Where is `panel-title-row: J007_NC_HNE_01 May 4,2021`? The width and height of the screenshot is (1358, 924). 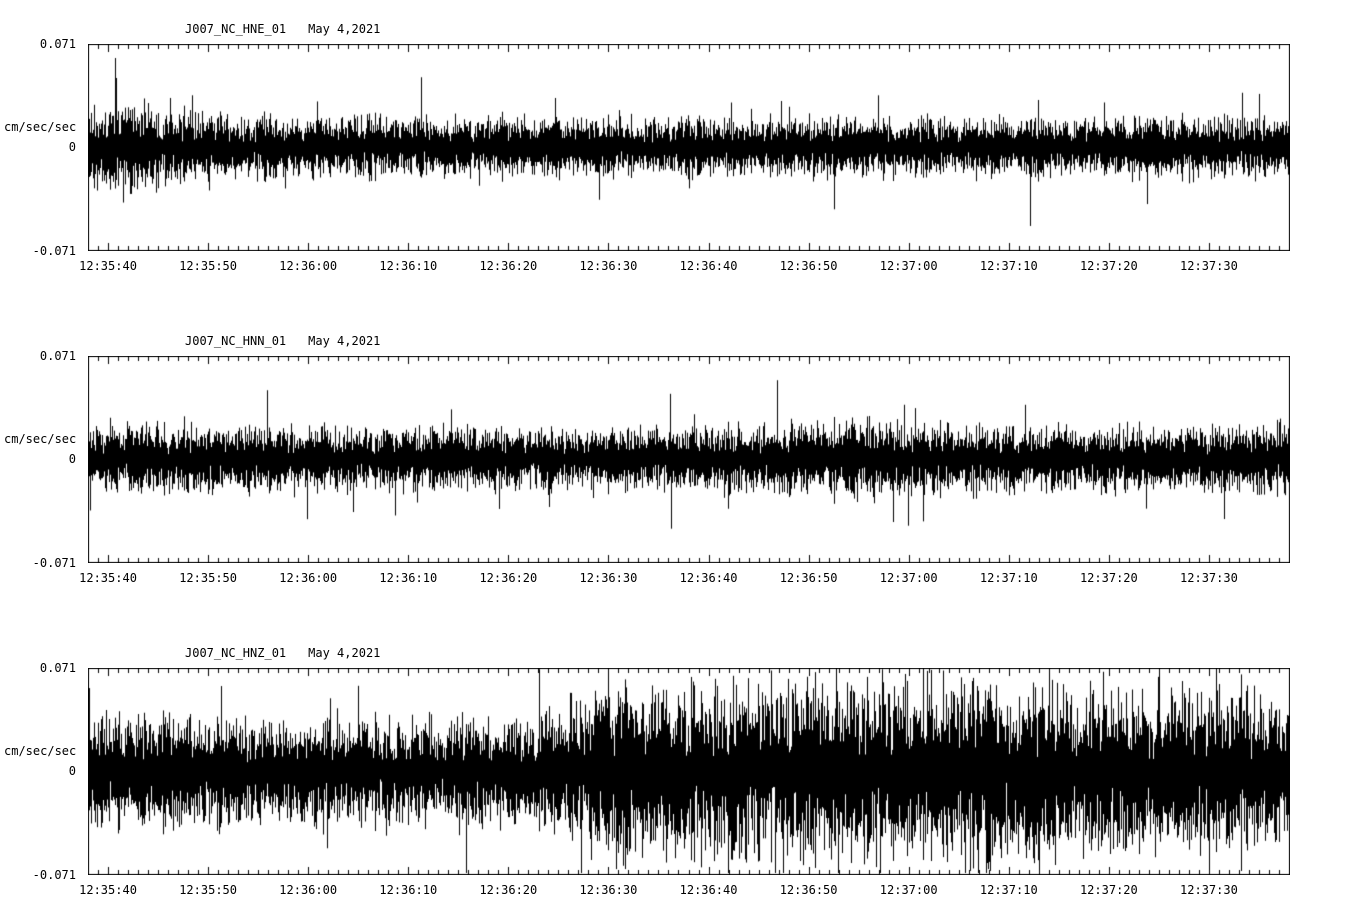 panel-title-row: J007_NC_HNE_01 May 4,2021 is located at coordinates (282, 29).